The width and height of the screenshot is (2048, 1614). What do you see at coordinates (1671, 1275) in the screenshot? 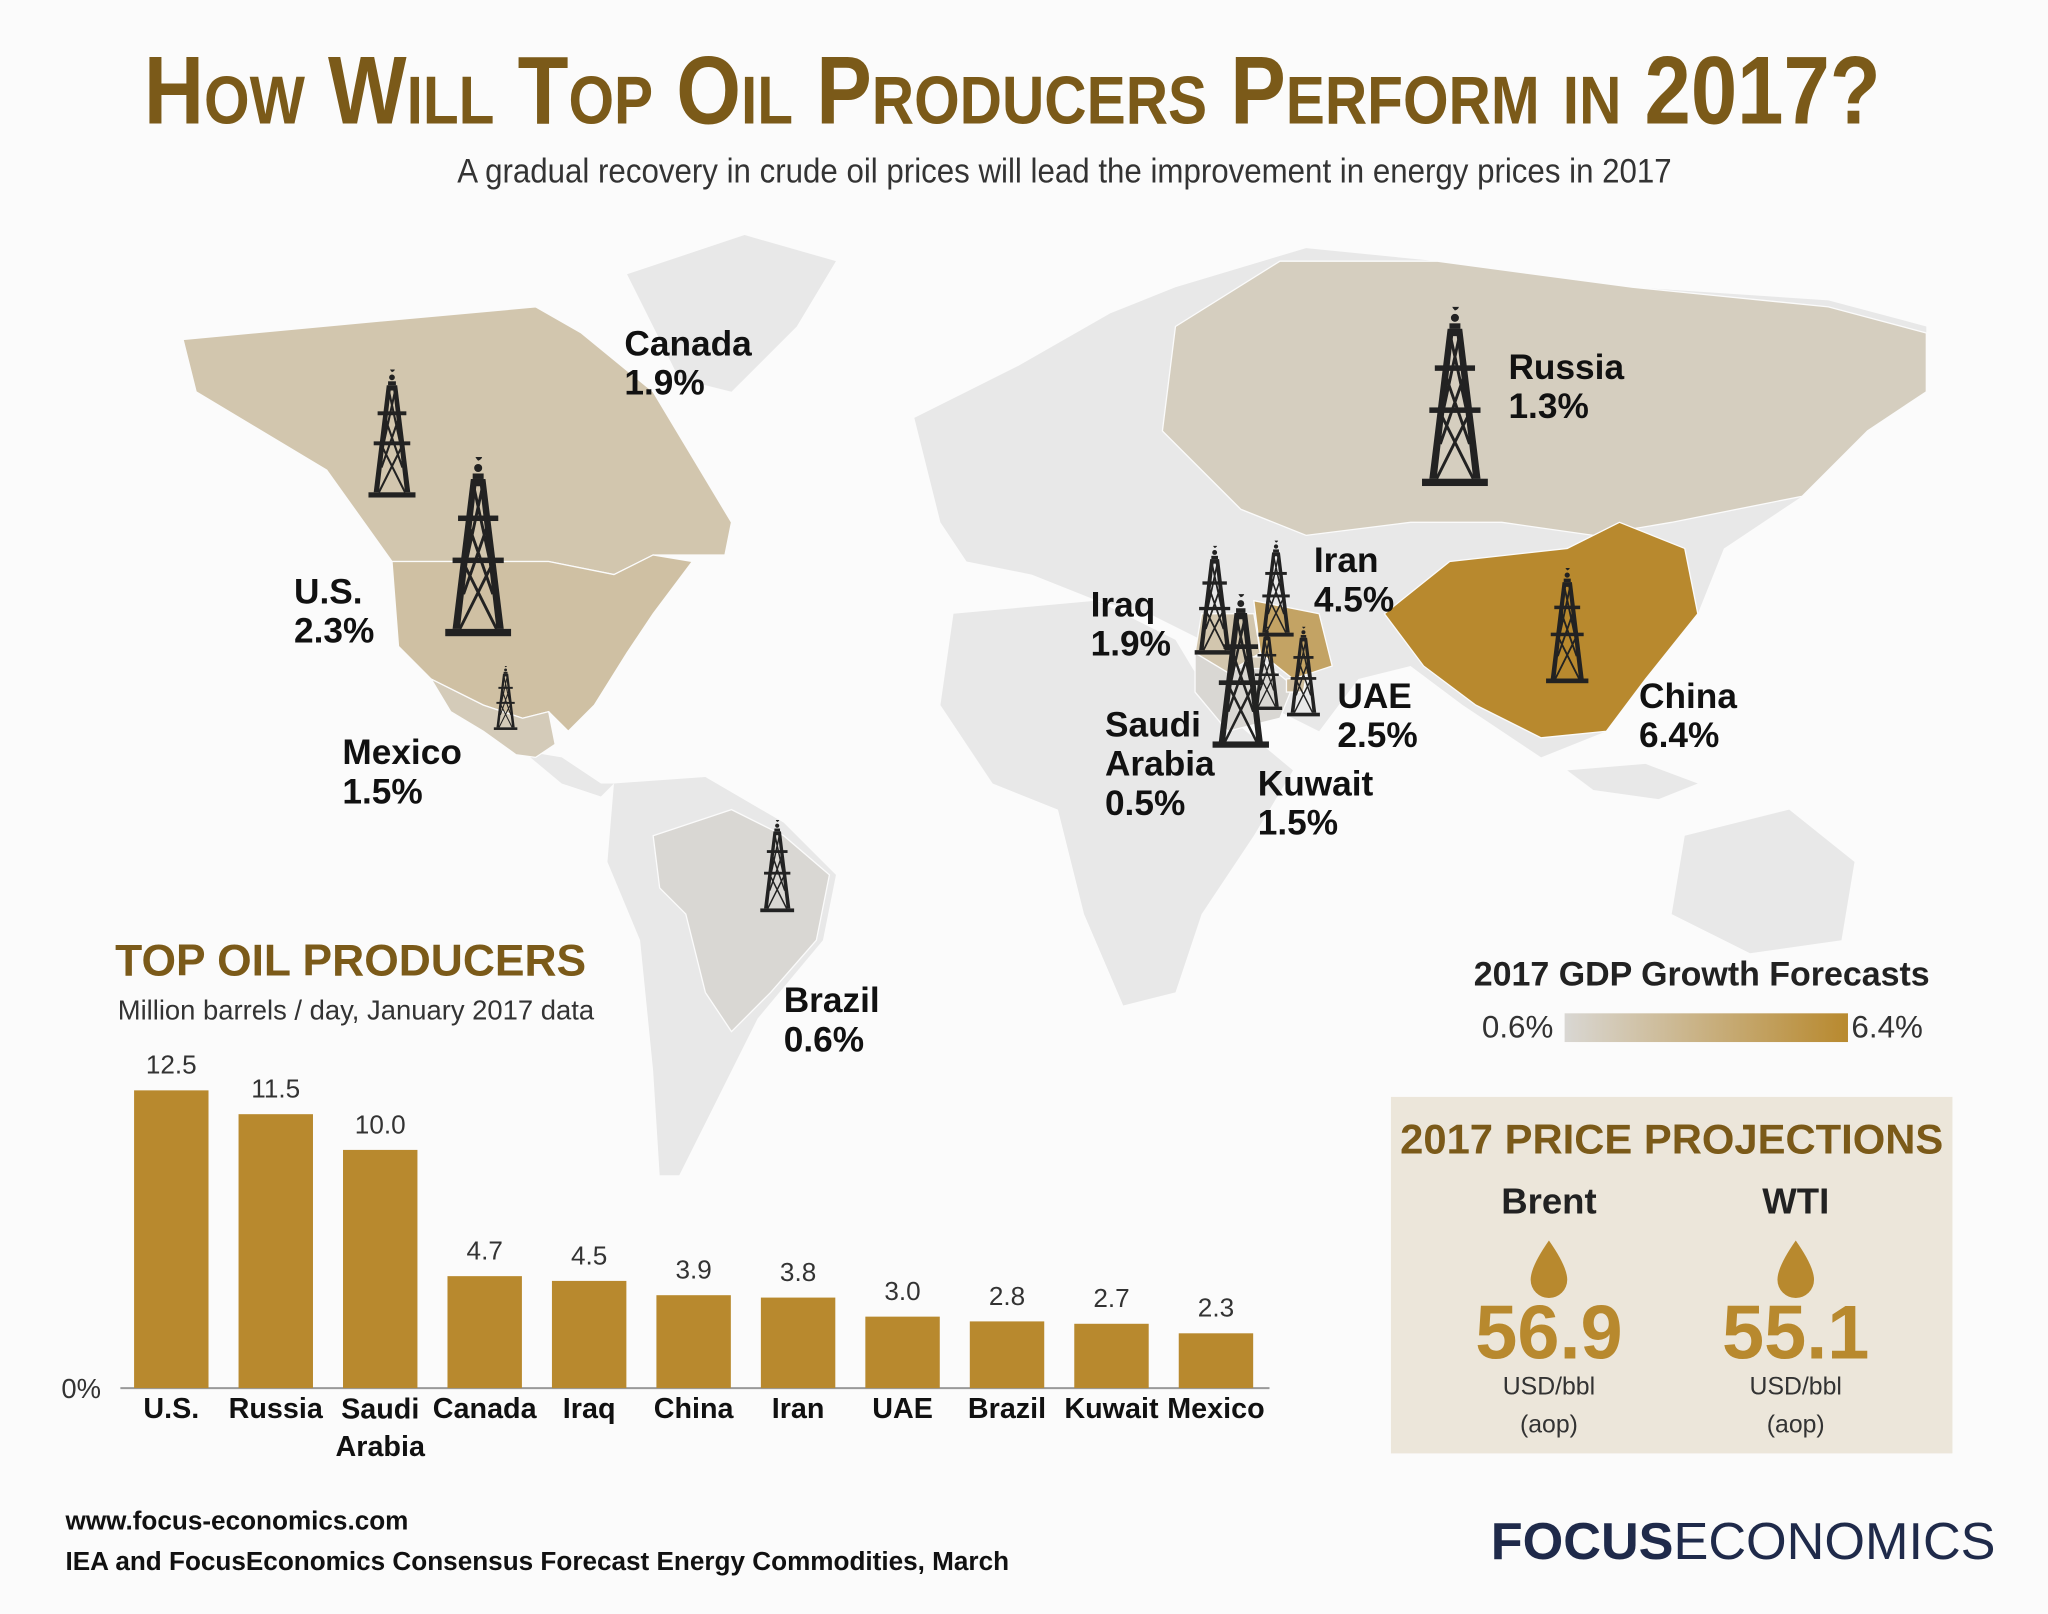
I see `price-box` at bounding box center [1671, 1275].